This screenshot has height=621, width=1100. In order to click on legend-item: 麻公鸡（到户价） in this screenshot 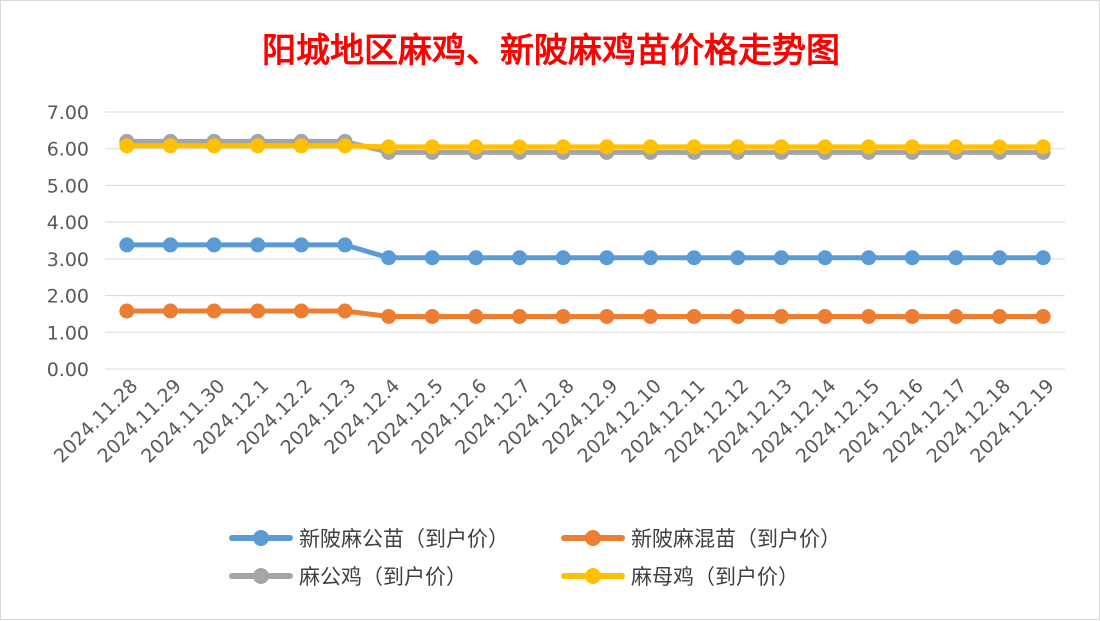, I will do `click(348, 576)`.